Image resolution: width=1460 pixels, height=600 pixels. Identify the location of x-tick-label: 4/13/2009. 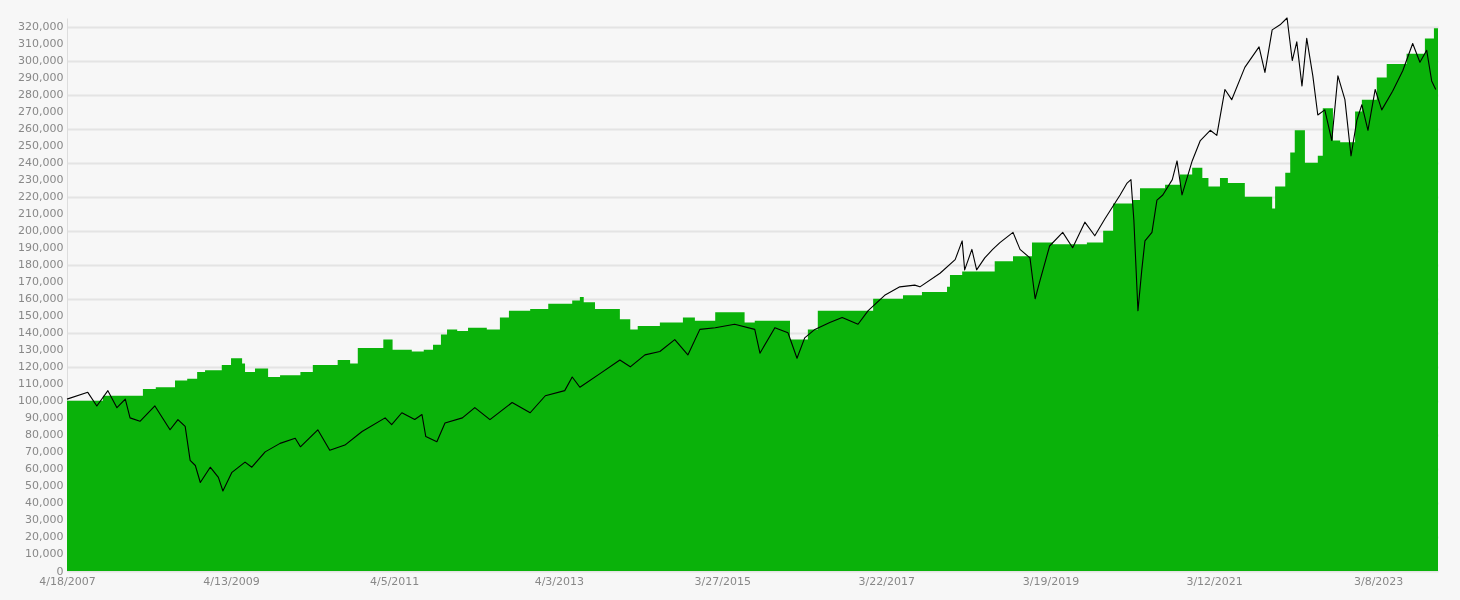
(231, 581).